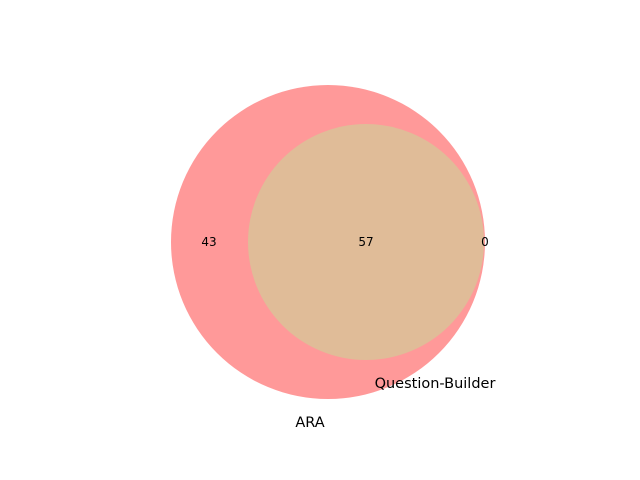 The height and width of the screenshot is (480, 640). Describe the element at coordinates (309, 423) in the screenshot. I see `ara-set-label: ARA` at that location.